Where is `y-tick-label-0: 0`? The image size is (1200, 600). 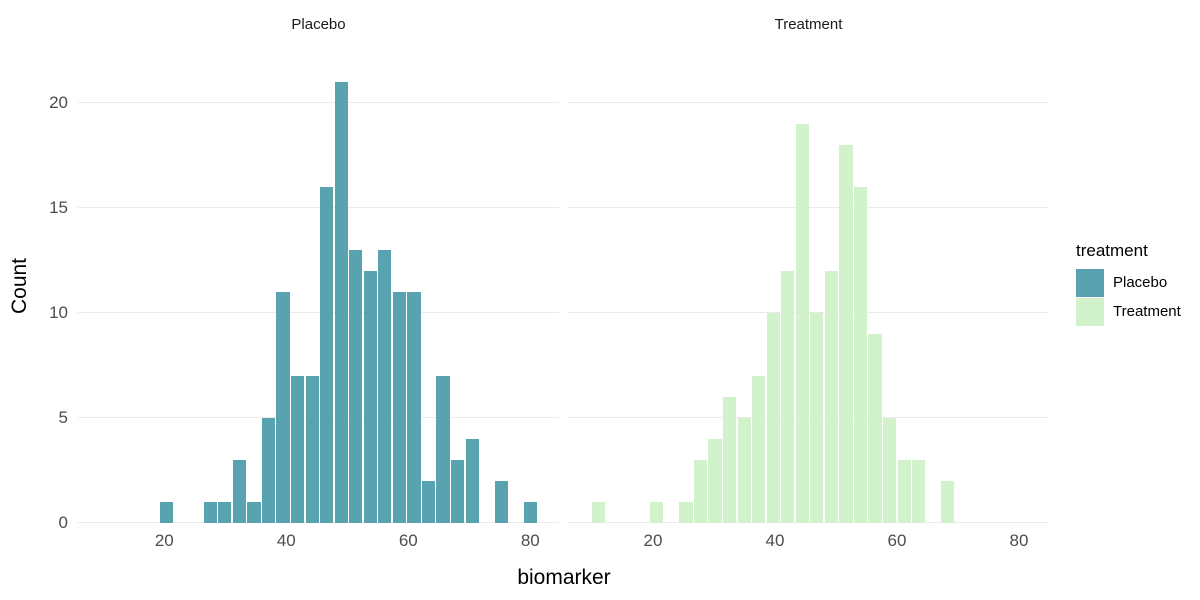
y-tick-label-0: 0 is located at coordinates (63, 522).